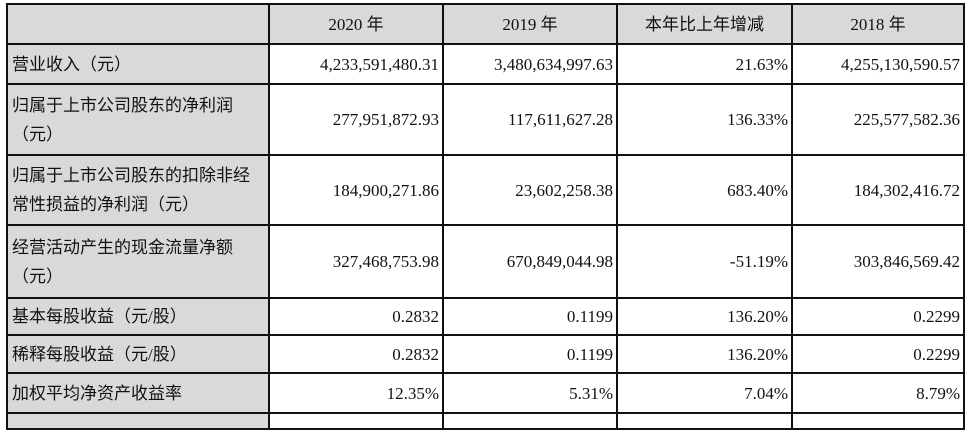  What do you see at coordinates (356, 190) in the screenshot?
I see `value-cell: 184,900,271.86` at bounding box center [356, 190].